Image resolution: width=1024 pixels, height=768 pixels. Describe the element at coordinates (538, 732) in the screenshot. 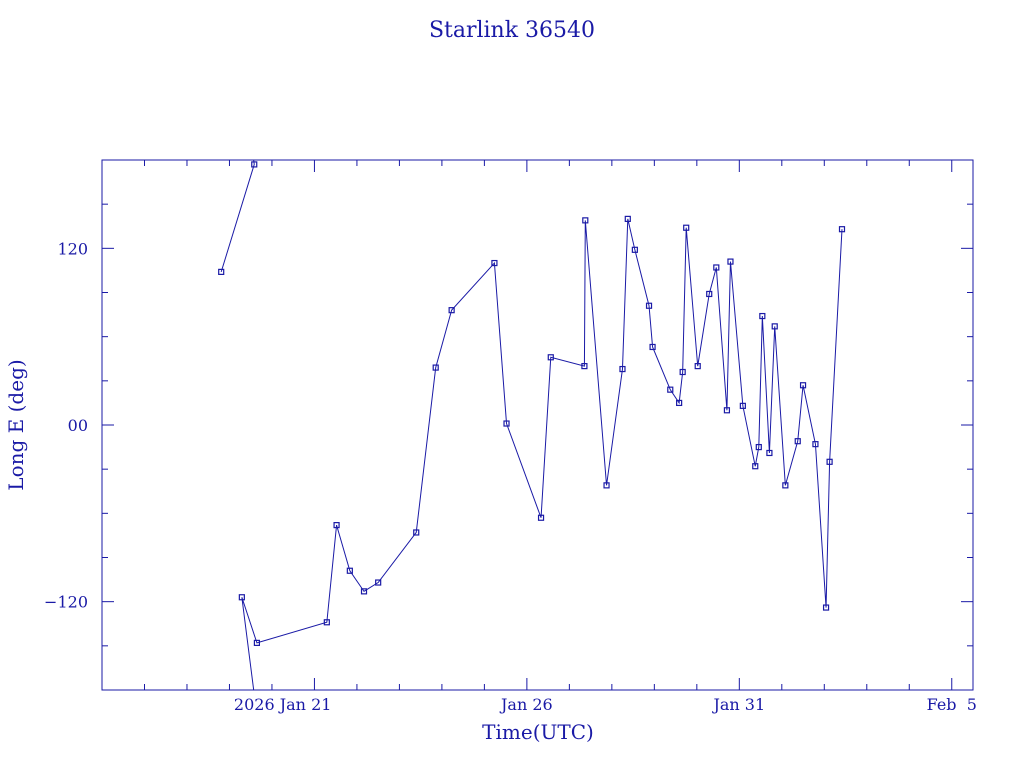

I see `x-axis-title: Time(UTC)` at that location.